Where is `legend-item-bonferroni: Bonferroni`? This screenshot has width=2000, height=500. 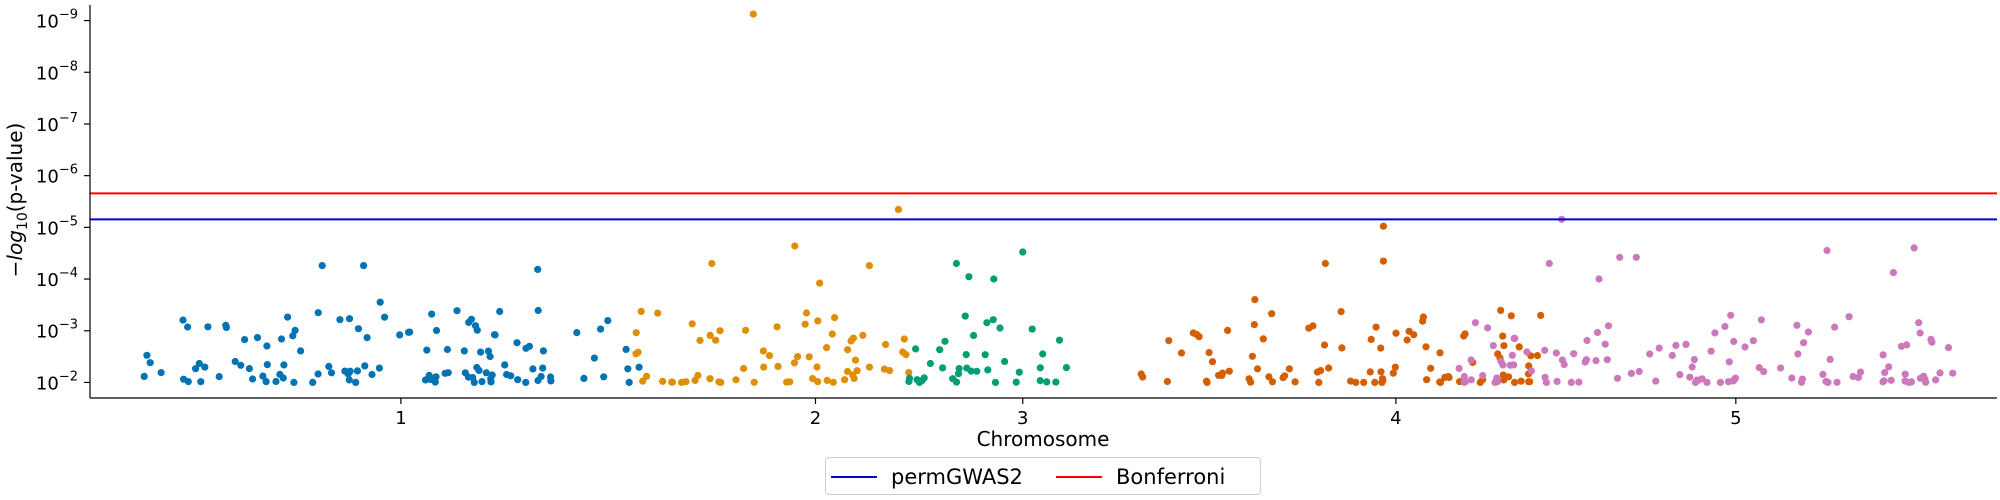 legend-item-bonferroni: Bonferroni is located at coordinates (1140, 477).